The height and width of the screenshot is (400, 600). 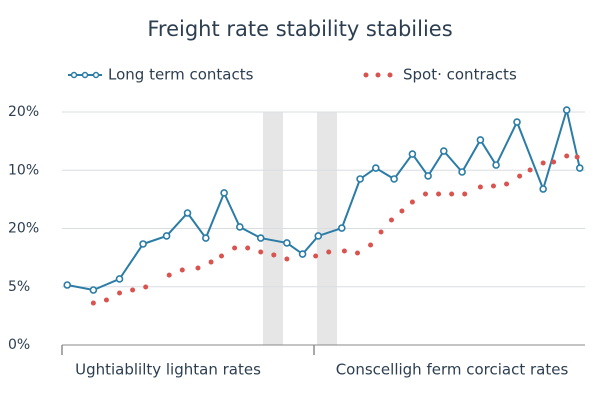 I want to click on y-tick-label: 10%, so click(x=23, y=170).